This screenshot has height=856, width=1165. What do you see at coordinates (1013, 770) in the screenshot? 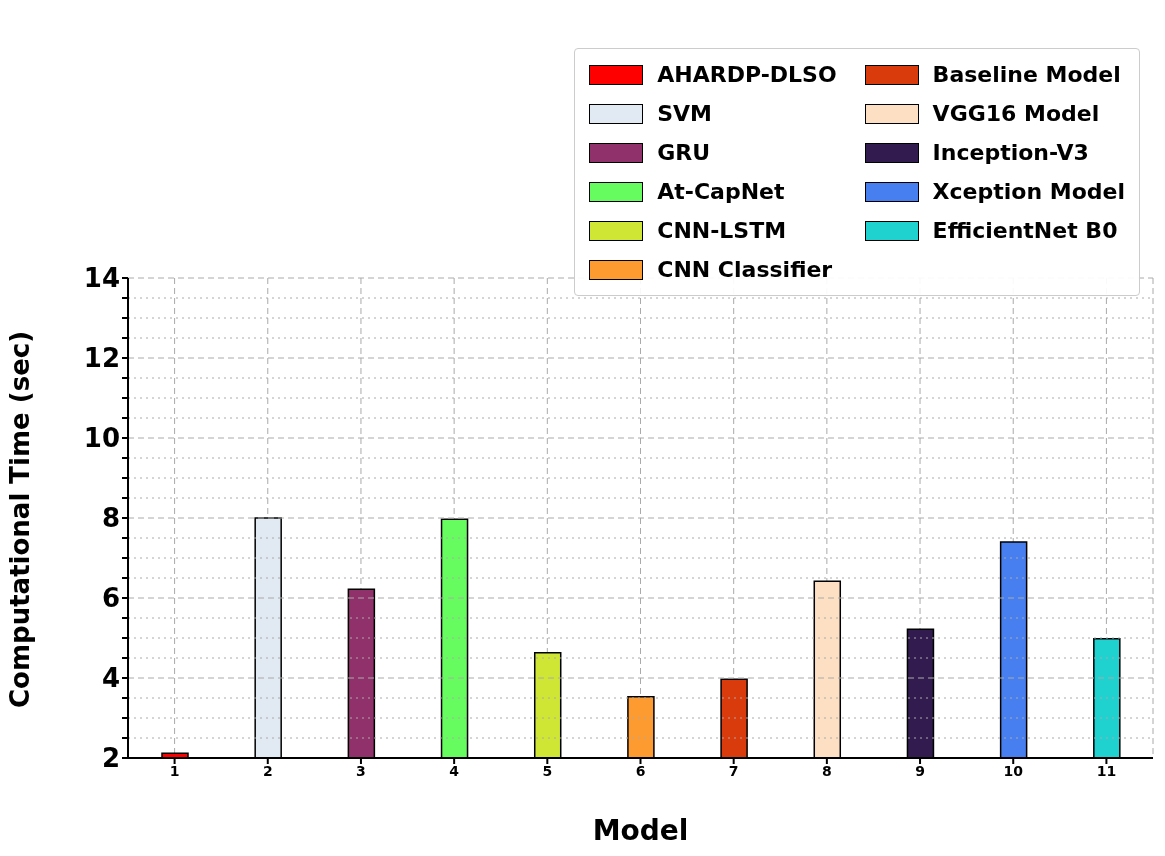
I see `x-tick-label: 10` at bounding box center [1013, 770].